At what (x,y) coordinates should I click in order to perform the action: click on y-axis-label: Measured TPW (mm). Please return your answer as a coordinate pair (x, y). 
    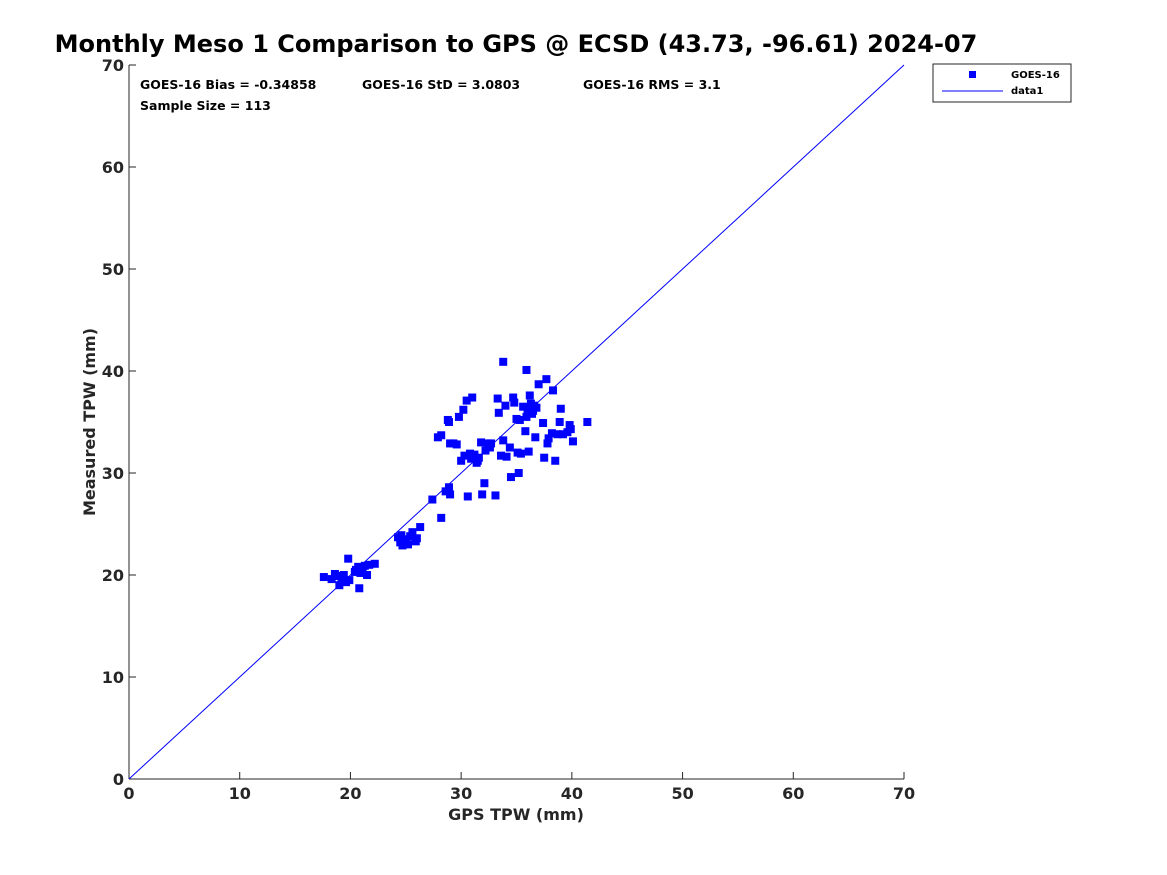
    Looking at the image, I should click on (89, 422).